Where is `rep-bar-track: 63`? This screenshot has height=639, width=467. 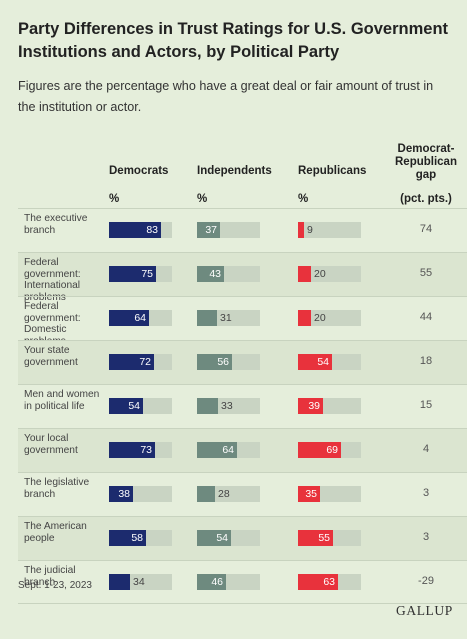
rep-bar-track: 63 is located at coordinates (329, 582).